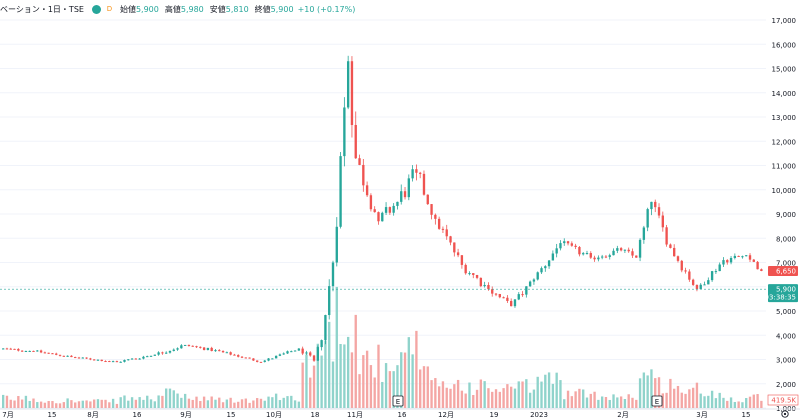 The image size is (800, 420). Describe the element at coordinates (42, 9) in the screenshot. I see `symbol-title: ベーション・1日・TSE` at that location.